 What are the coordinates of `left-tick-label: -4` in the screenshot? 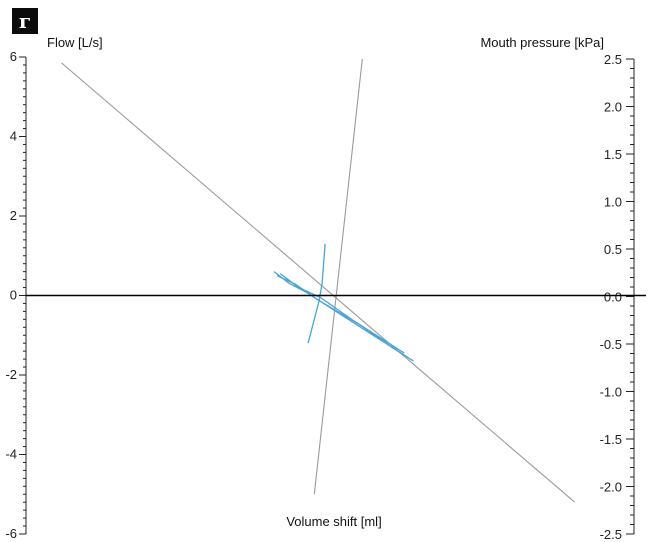 It's located at (11, 454).